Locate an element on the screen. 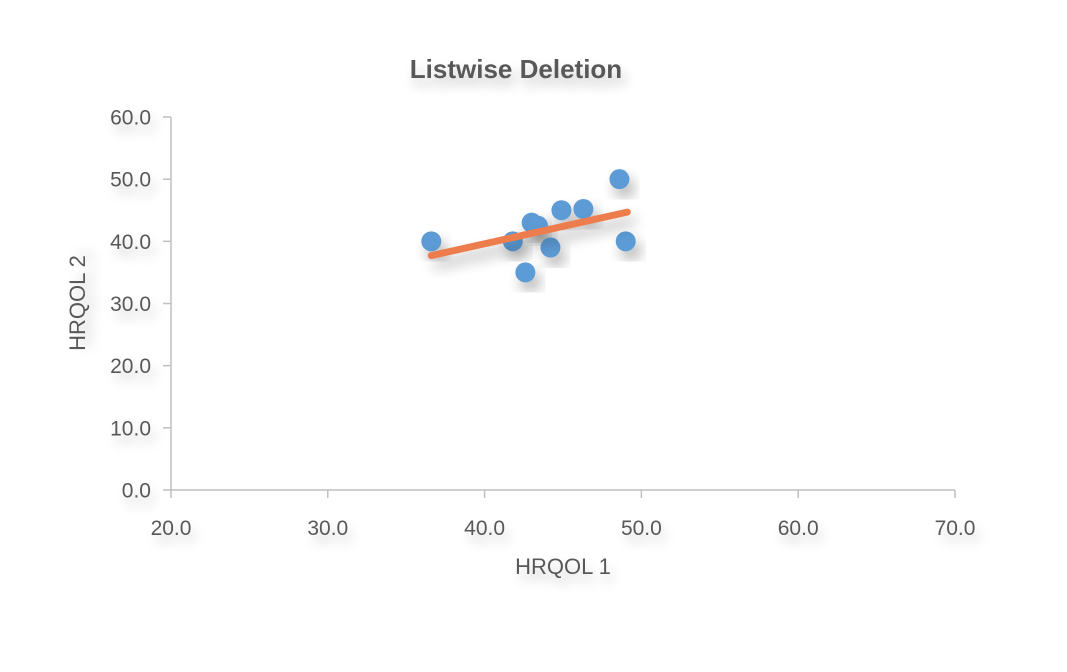  x-tick-label: 30.0 is located at coordinates (327, 528).